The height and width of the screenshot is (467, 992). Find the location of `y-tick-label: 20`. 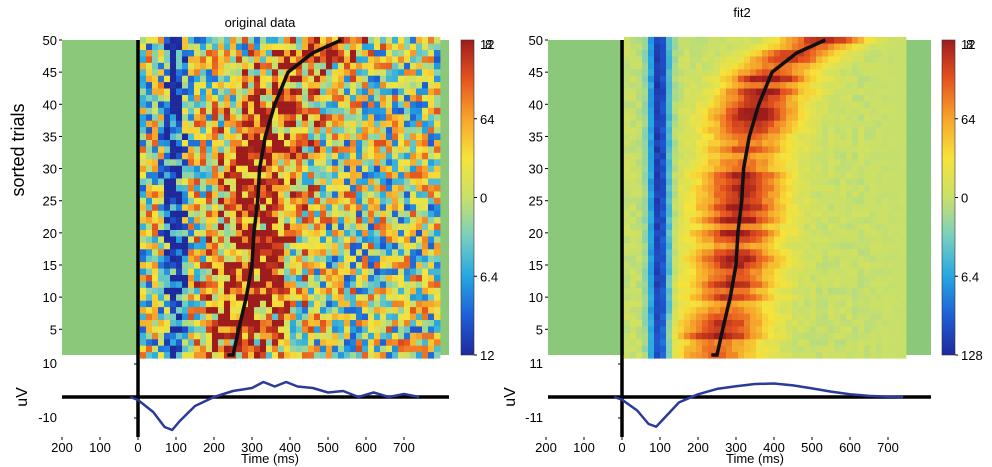

y-tick-label: 20 is located at coordinates (50, 233).